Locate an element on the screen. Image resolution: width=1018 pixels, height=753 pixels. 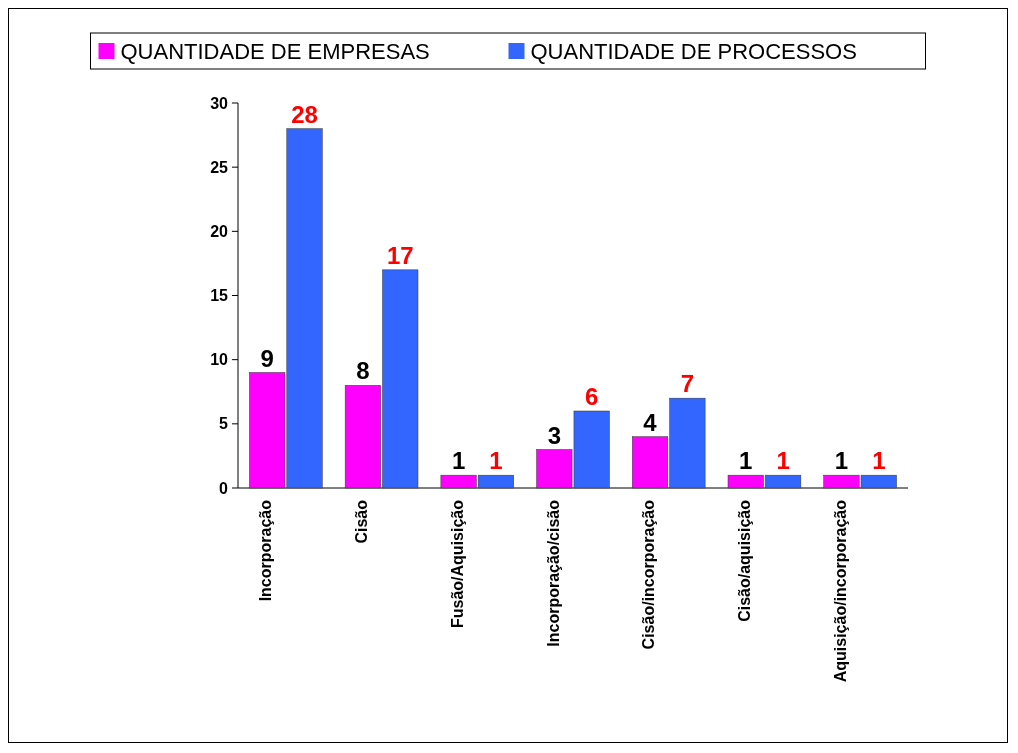
y-tick-label: 25 is located at coordinates (219, 167).